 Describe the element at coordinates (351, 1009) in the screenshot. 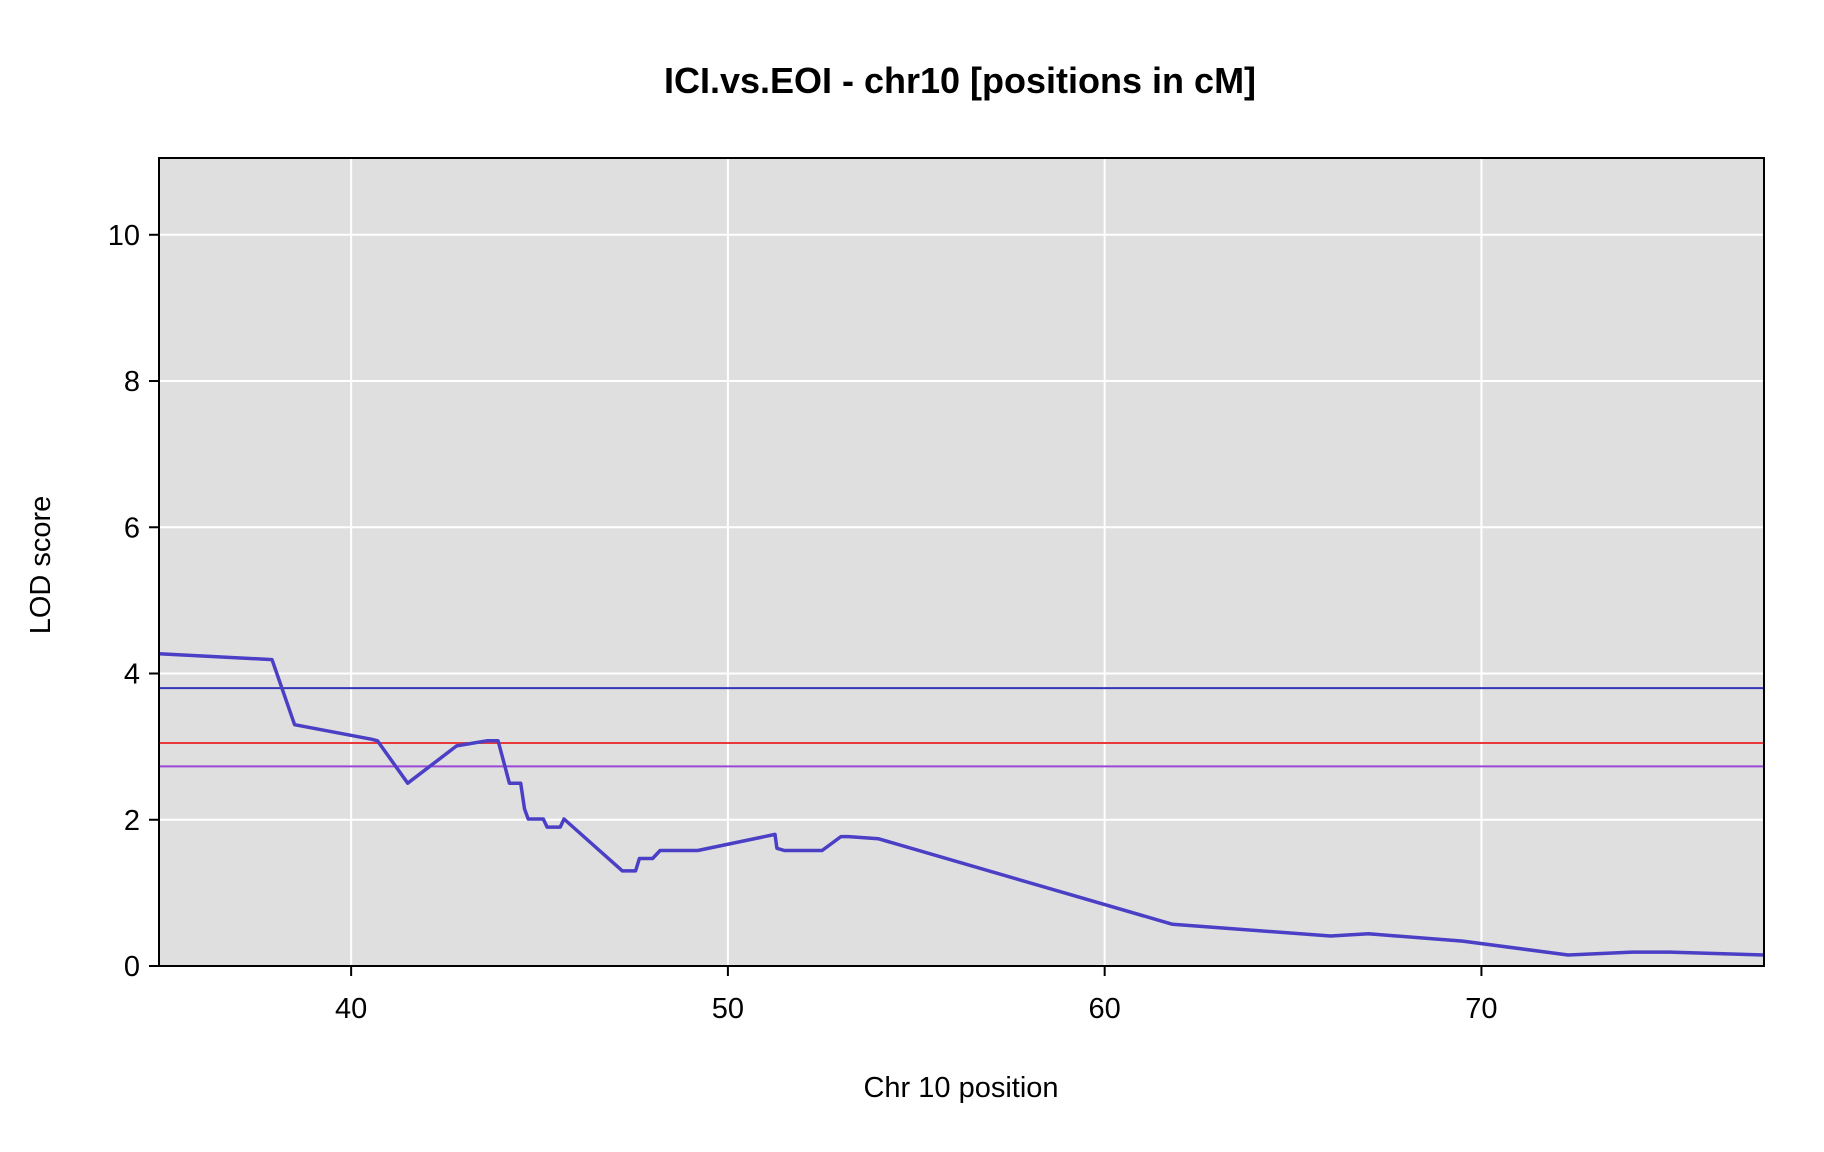

I see `x-tick-label: 40` at that location.